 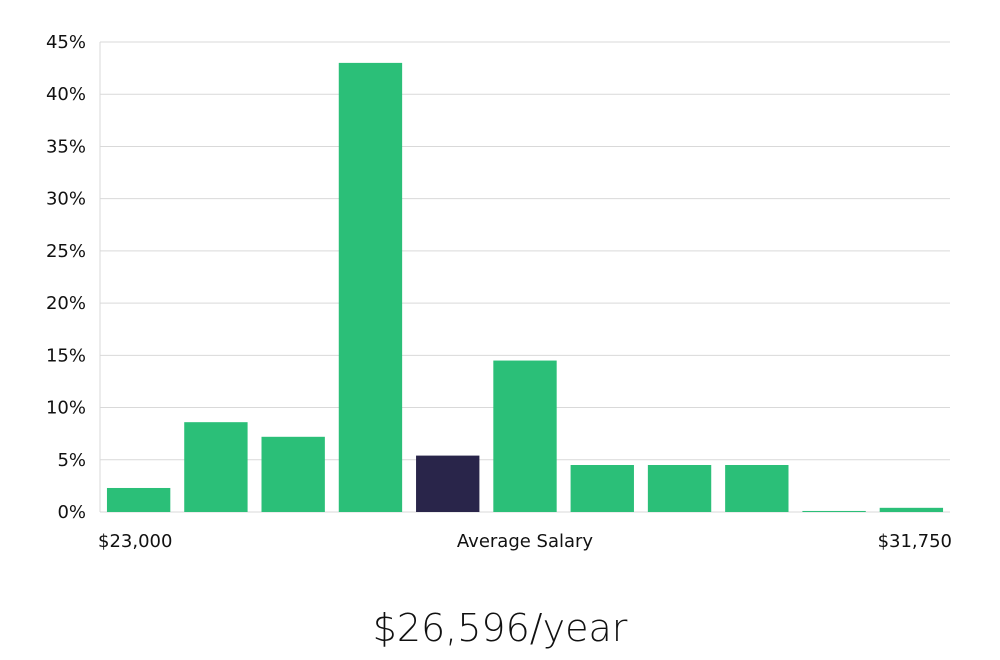 I want to click on x-axis-label: Average Salary, so click(x=525, y=541).